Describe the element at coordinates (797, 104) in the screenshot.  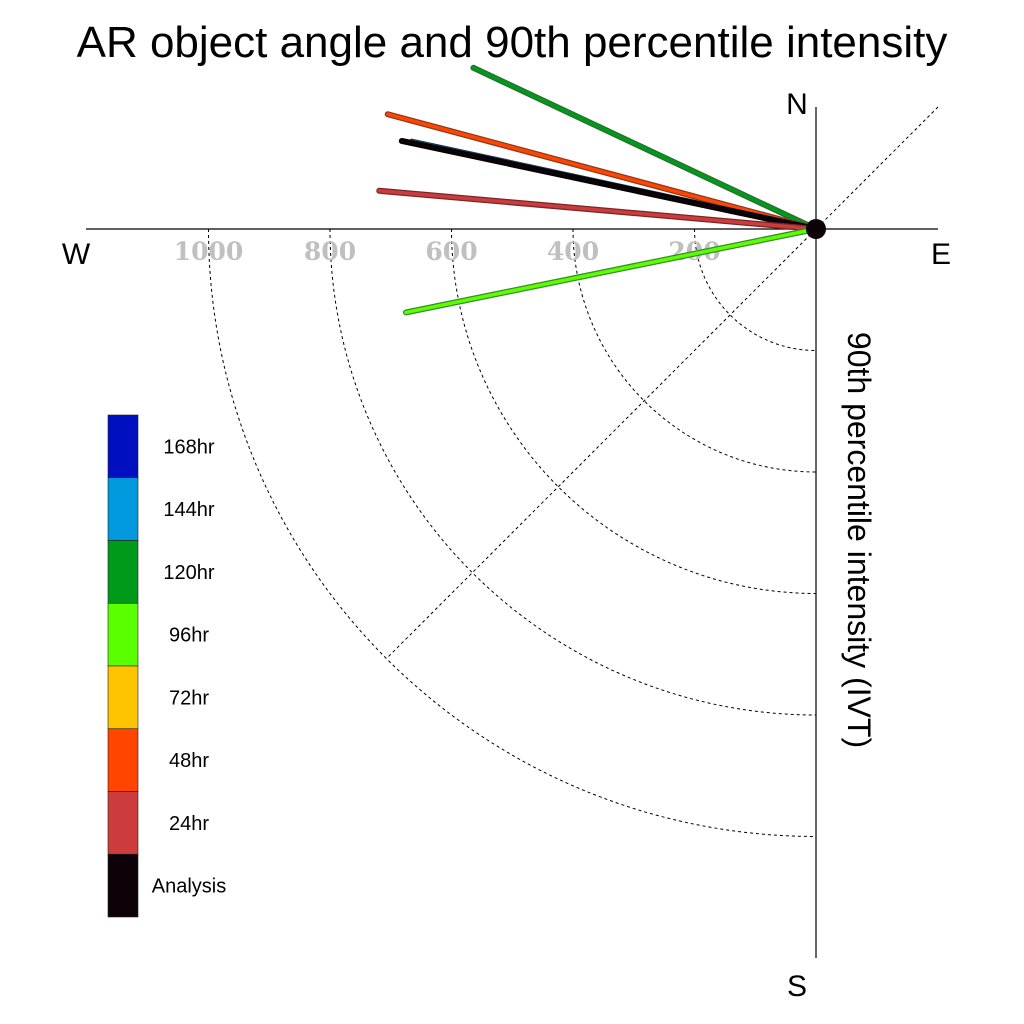
I see `compass-north: N` at that location.